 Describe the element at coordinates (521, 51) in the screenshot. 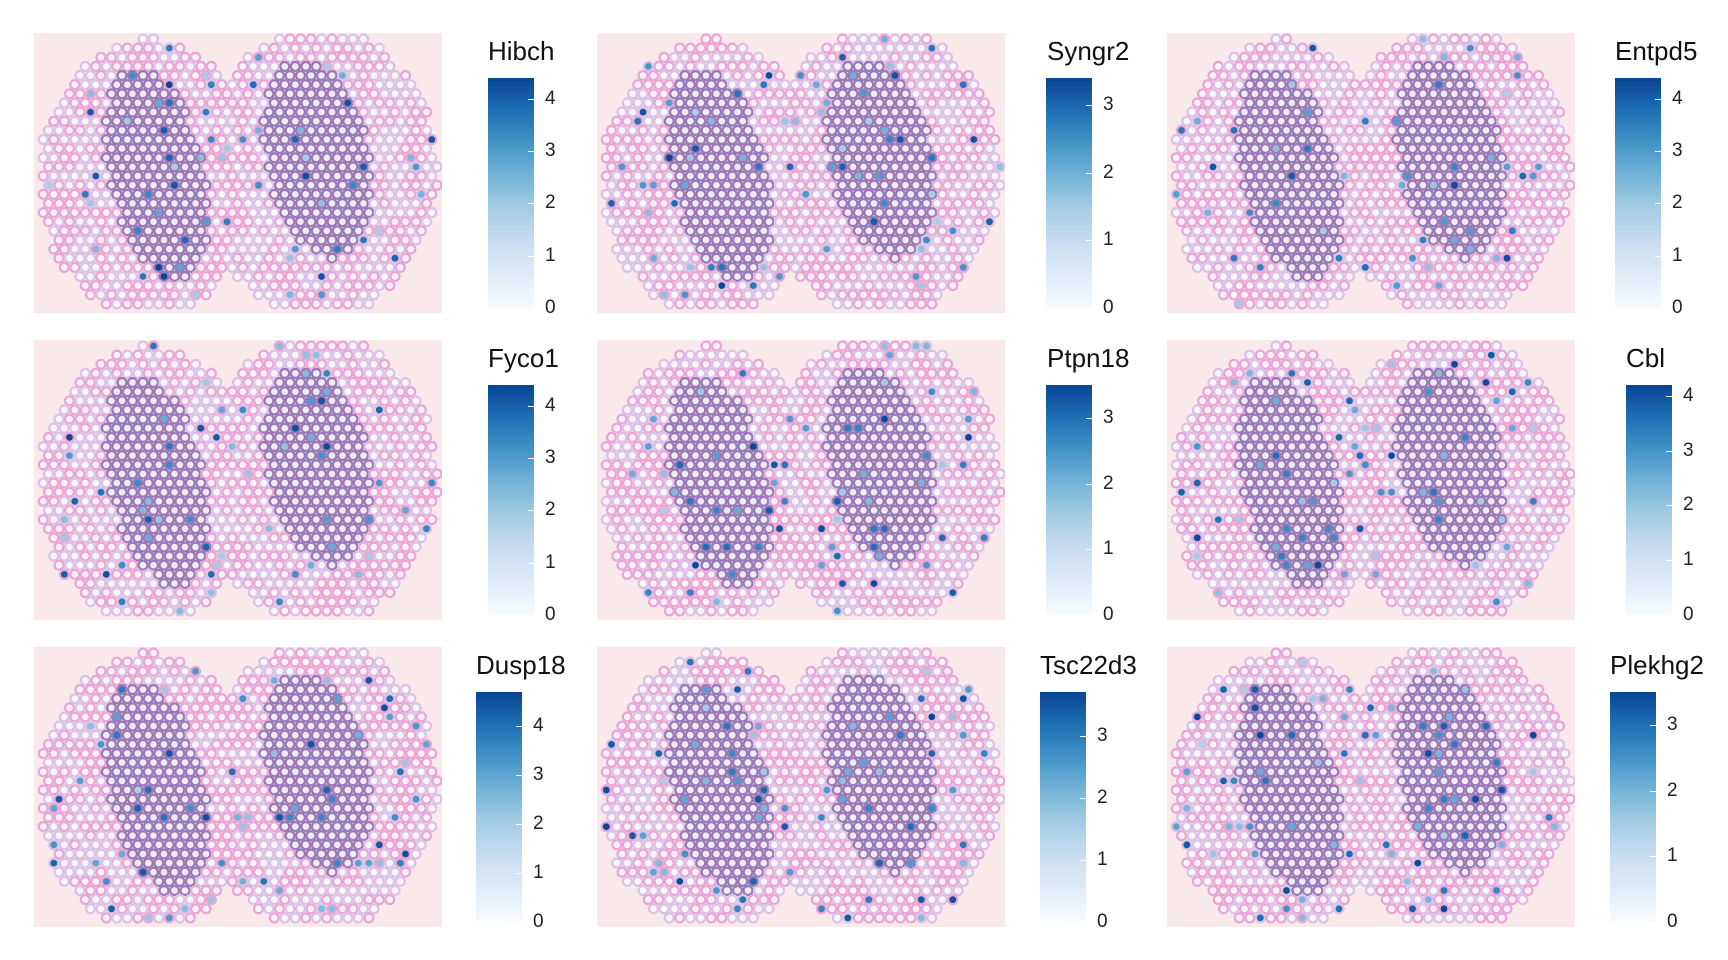

I see `legend-title: Hibch` at that location.